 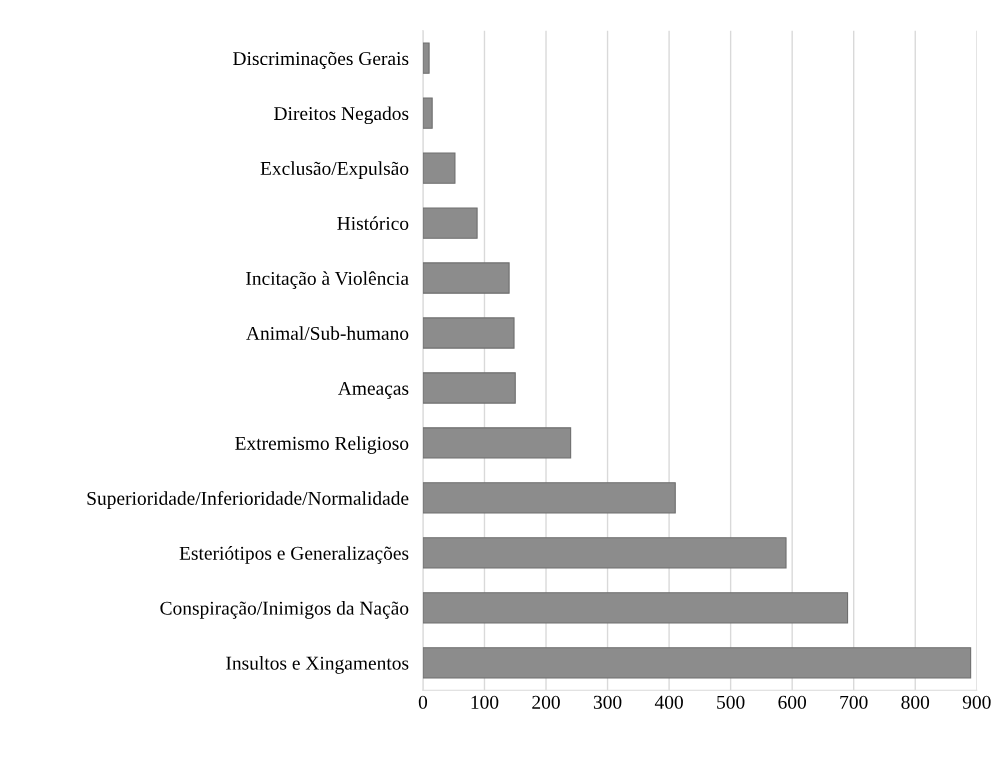 I want to click on x-tick-label: 100, so click(x=485, y=702).